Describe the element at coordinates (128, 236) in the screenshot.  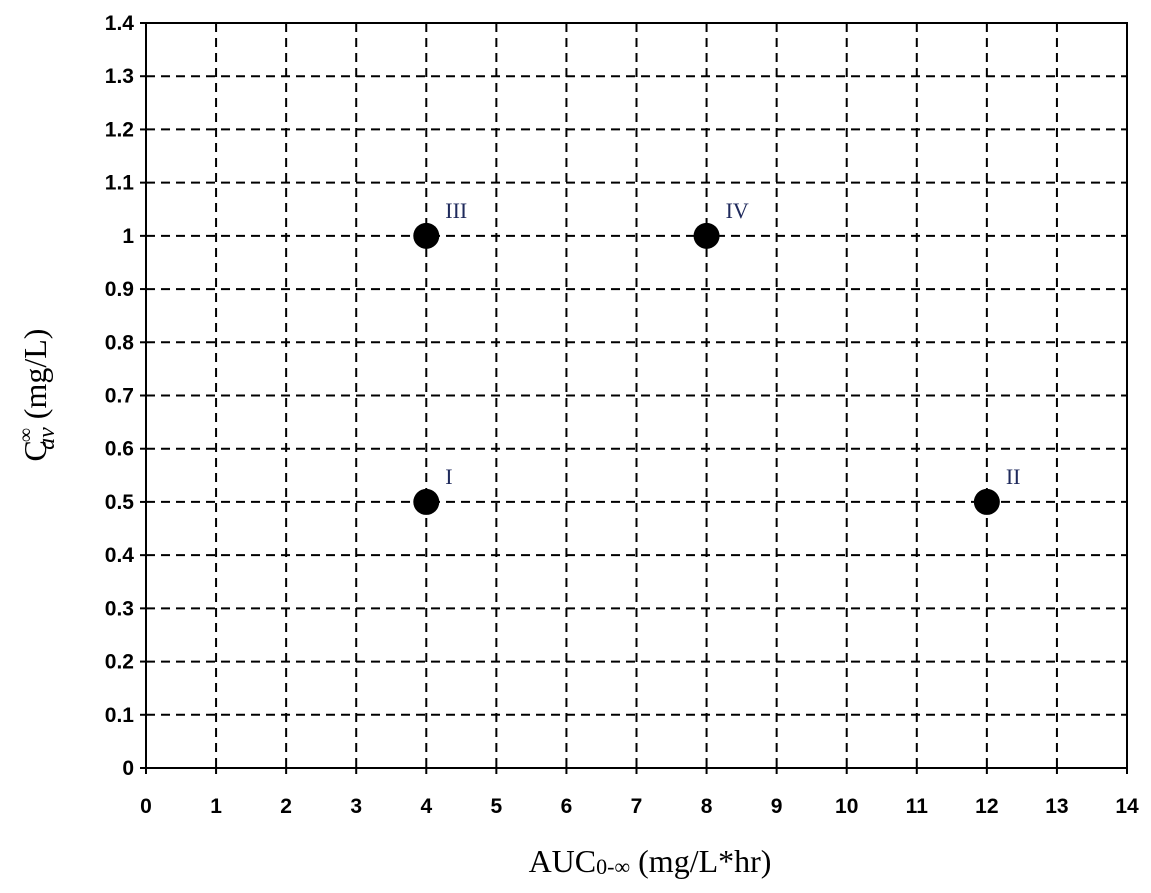
I see `y-tick-label: 1` at that location.